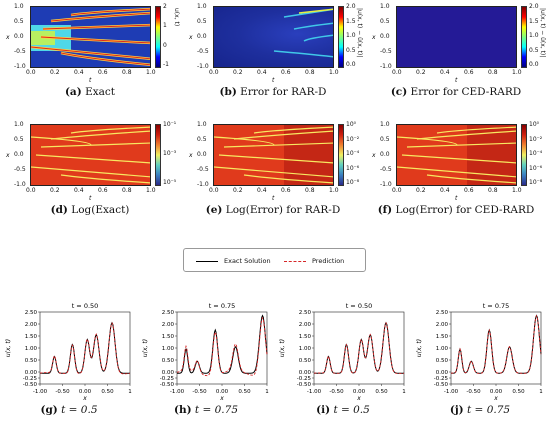  What do you see at coordinates (399, 92) in the screenshot?
I see `caption-tag: (c)` at bounding box center [399, 92].